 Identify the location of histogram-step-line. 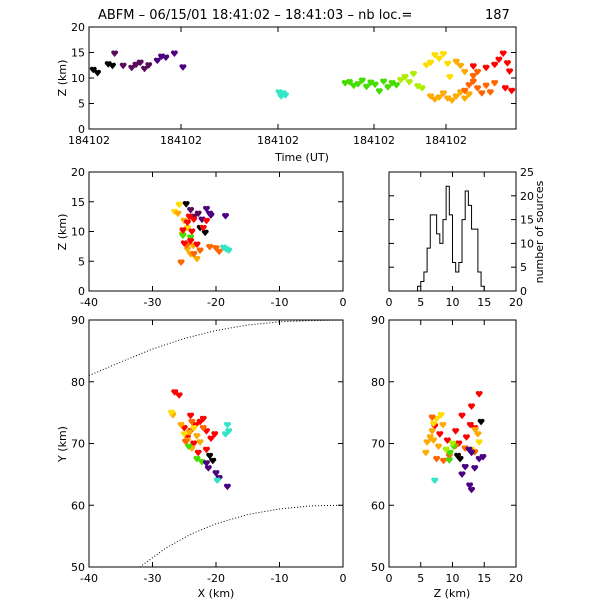
(451, 238).